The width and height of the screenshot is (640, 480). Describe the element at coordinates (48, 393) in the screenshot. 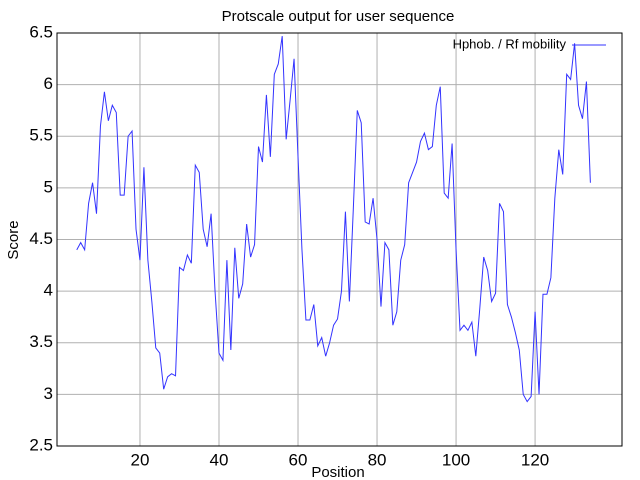

I see `y-tick-label: 3` at that location.